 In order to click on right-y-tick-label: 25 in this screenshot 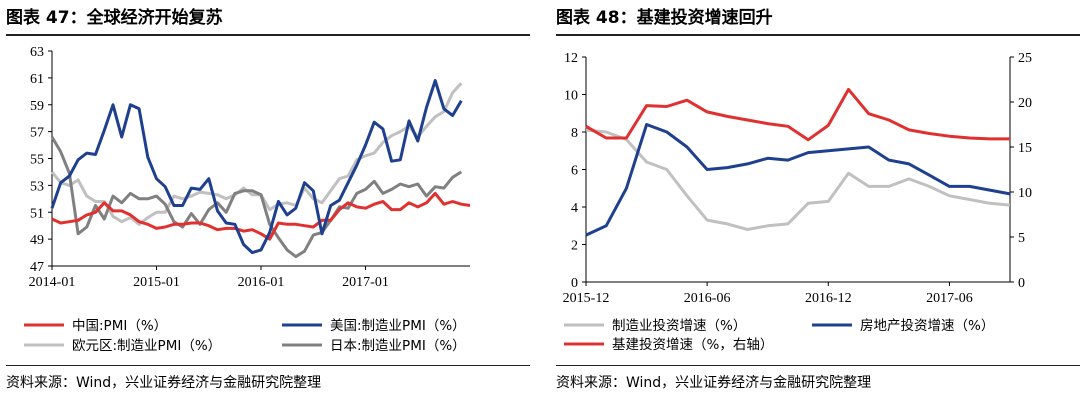, I will do `click(1025, 58)`.